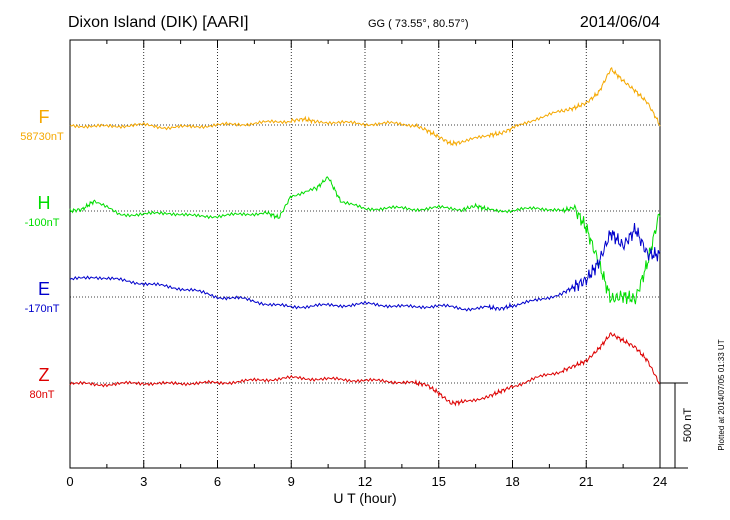 The width and height of the screenshot is (730, 520). What do you see at coordinates (143, 481) in the screenshot?
I see `x-tick-label: 3` at bounding box center [143, 481].